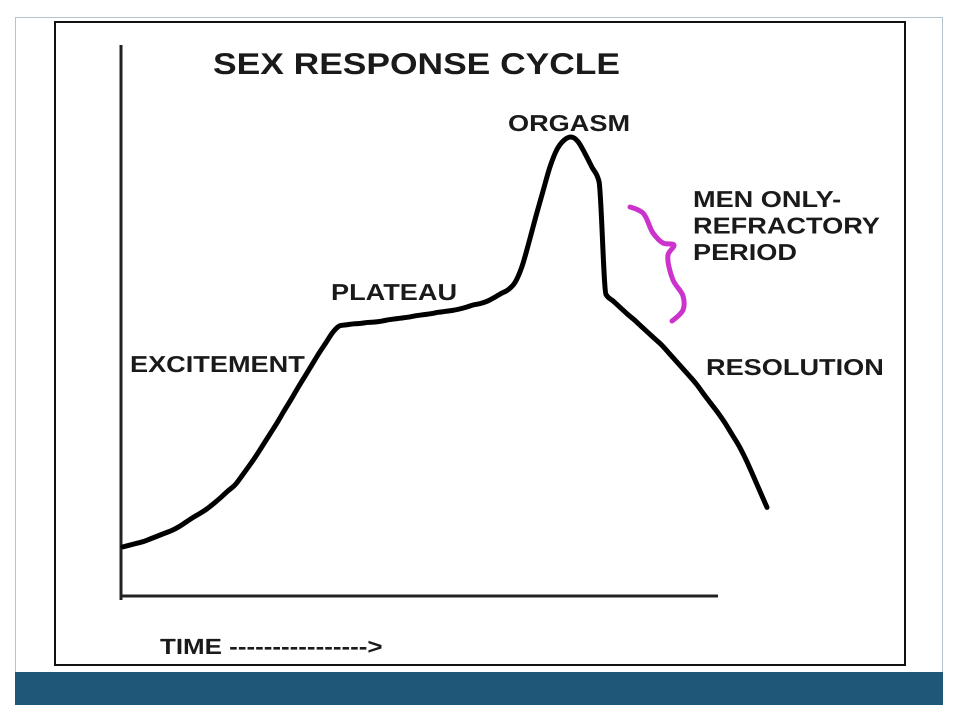  I want to click on annotation: PLATEAU, so click(394, 293).